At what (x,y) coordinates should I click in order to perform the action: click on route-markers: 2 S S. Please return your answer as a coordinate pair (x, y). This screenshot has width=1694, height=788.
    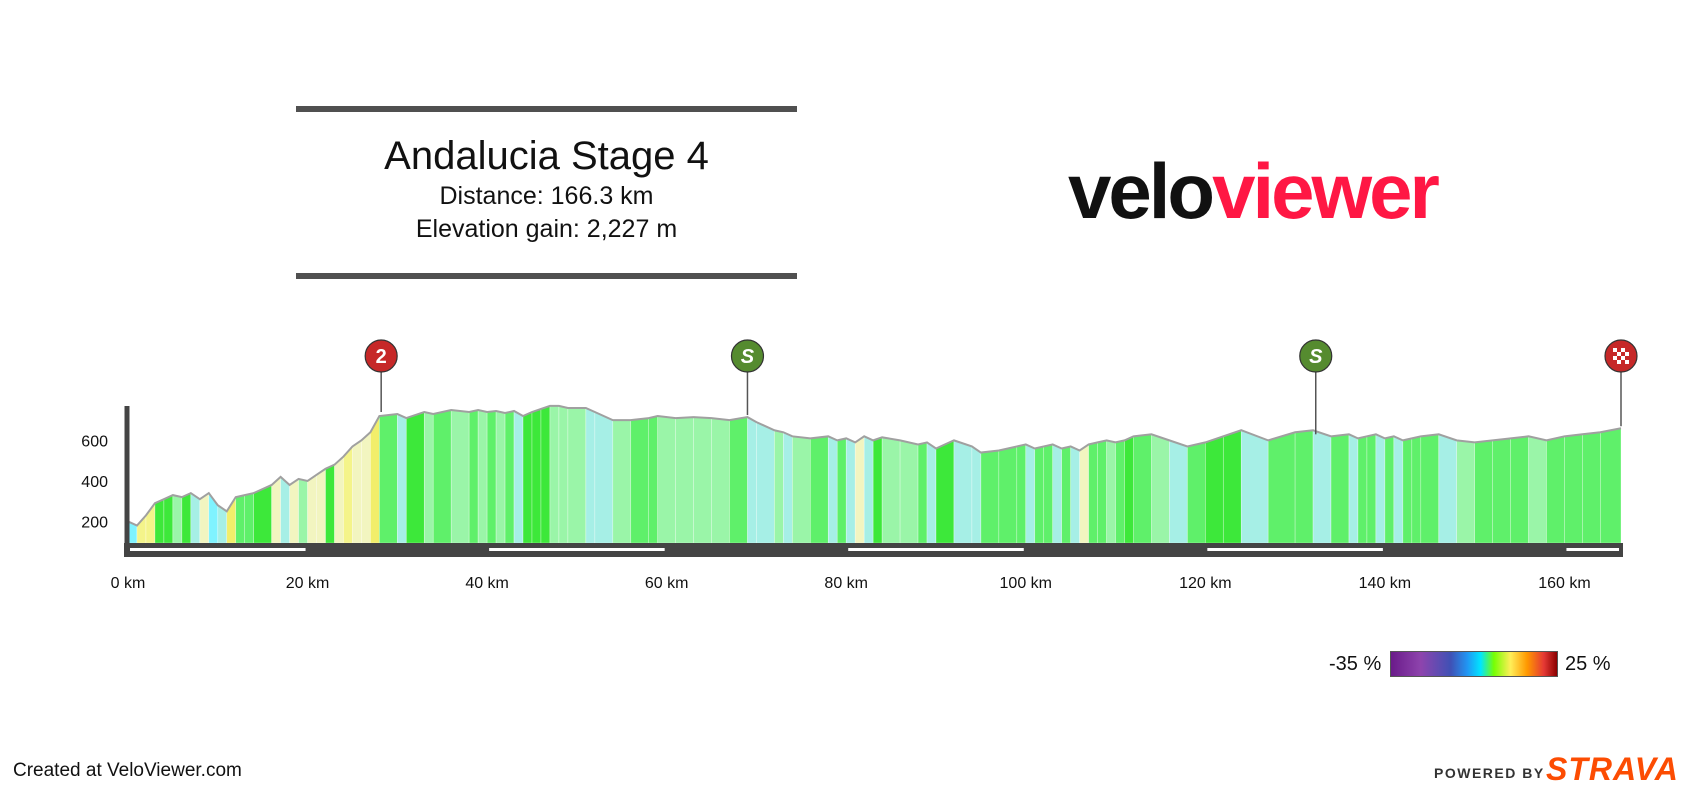
    Looking at the image, I should click on (1001, 387).